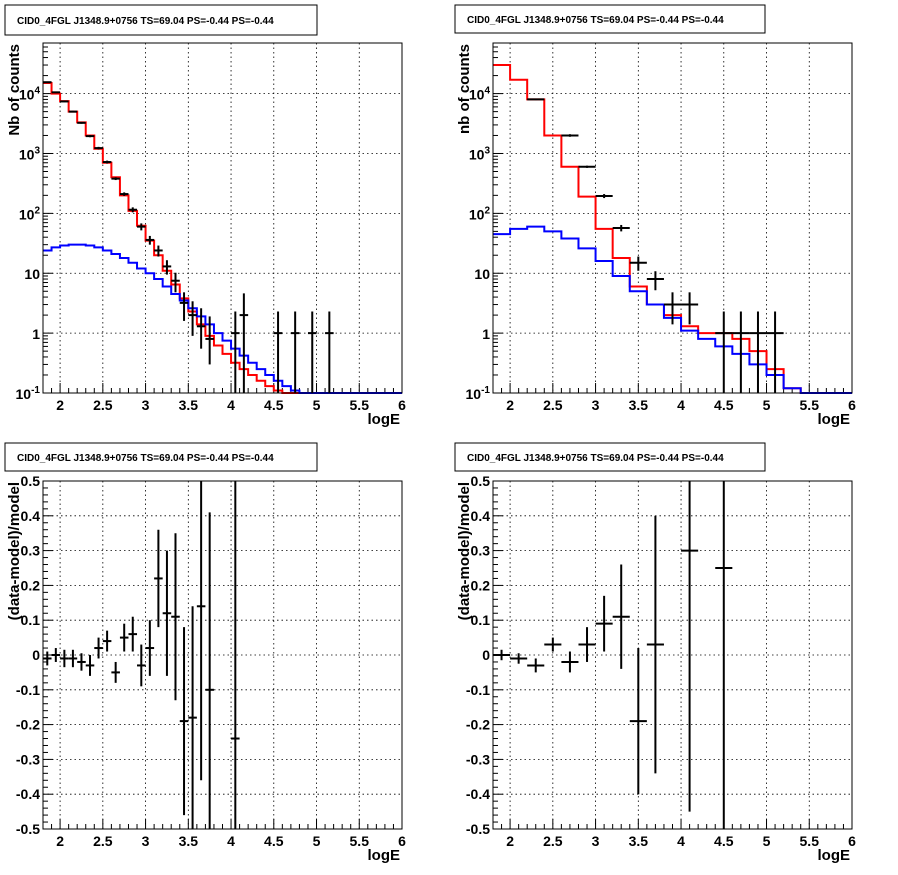 The height and width of the screenshot is (875, 898). What do you see at coordinates (384, 419) in the screenshot?
I see `x-axis-label: logE` at bounding box center [384, 419].